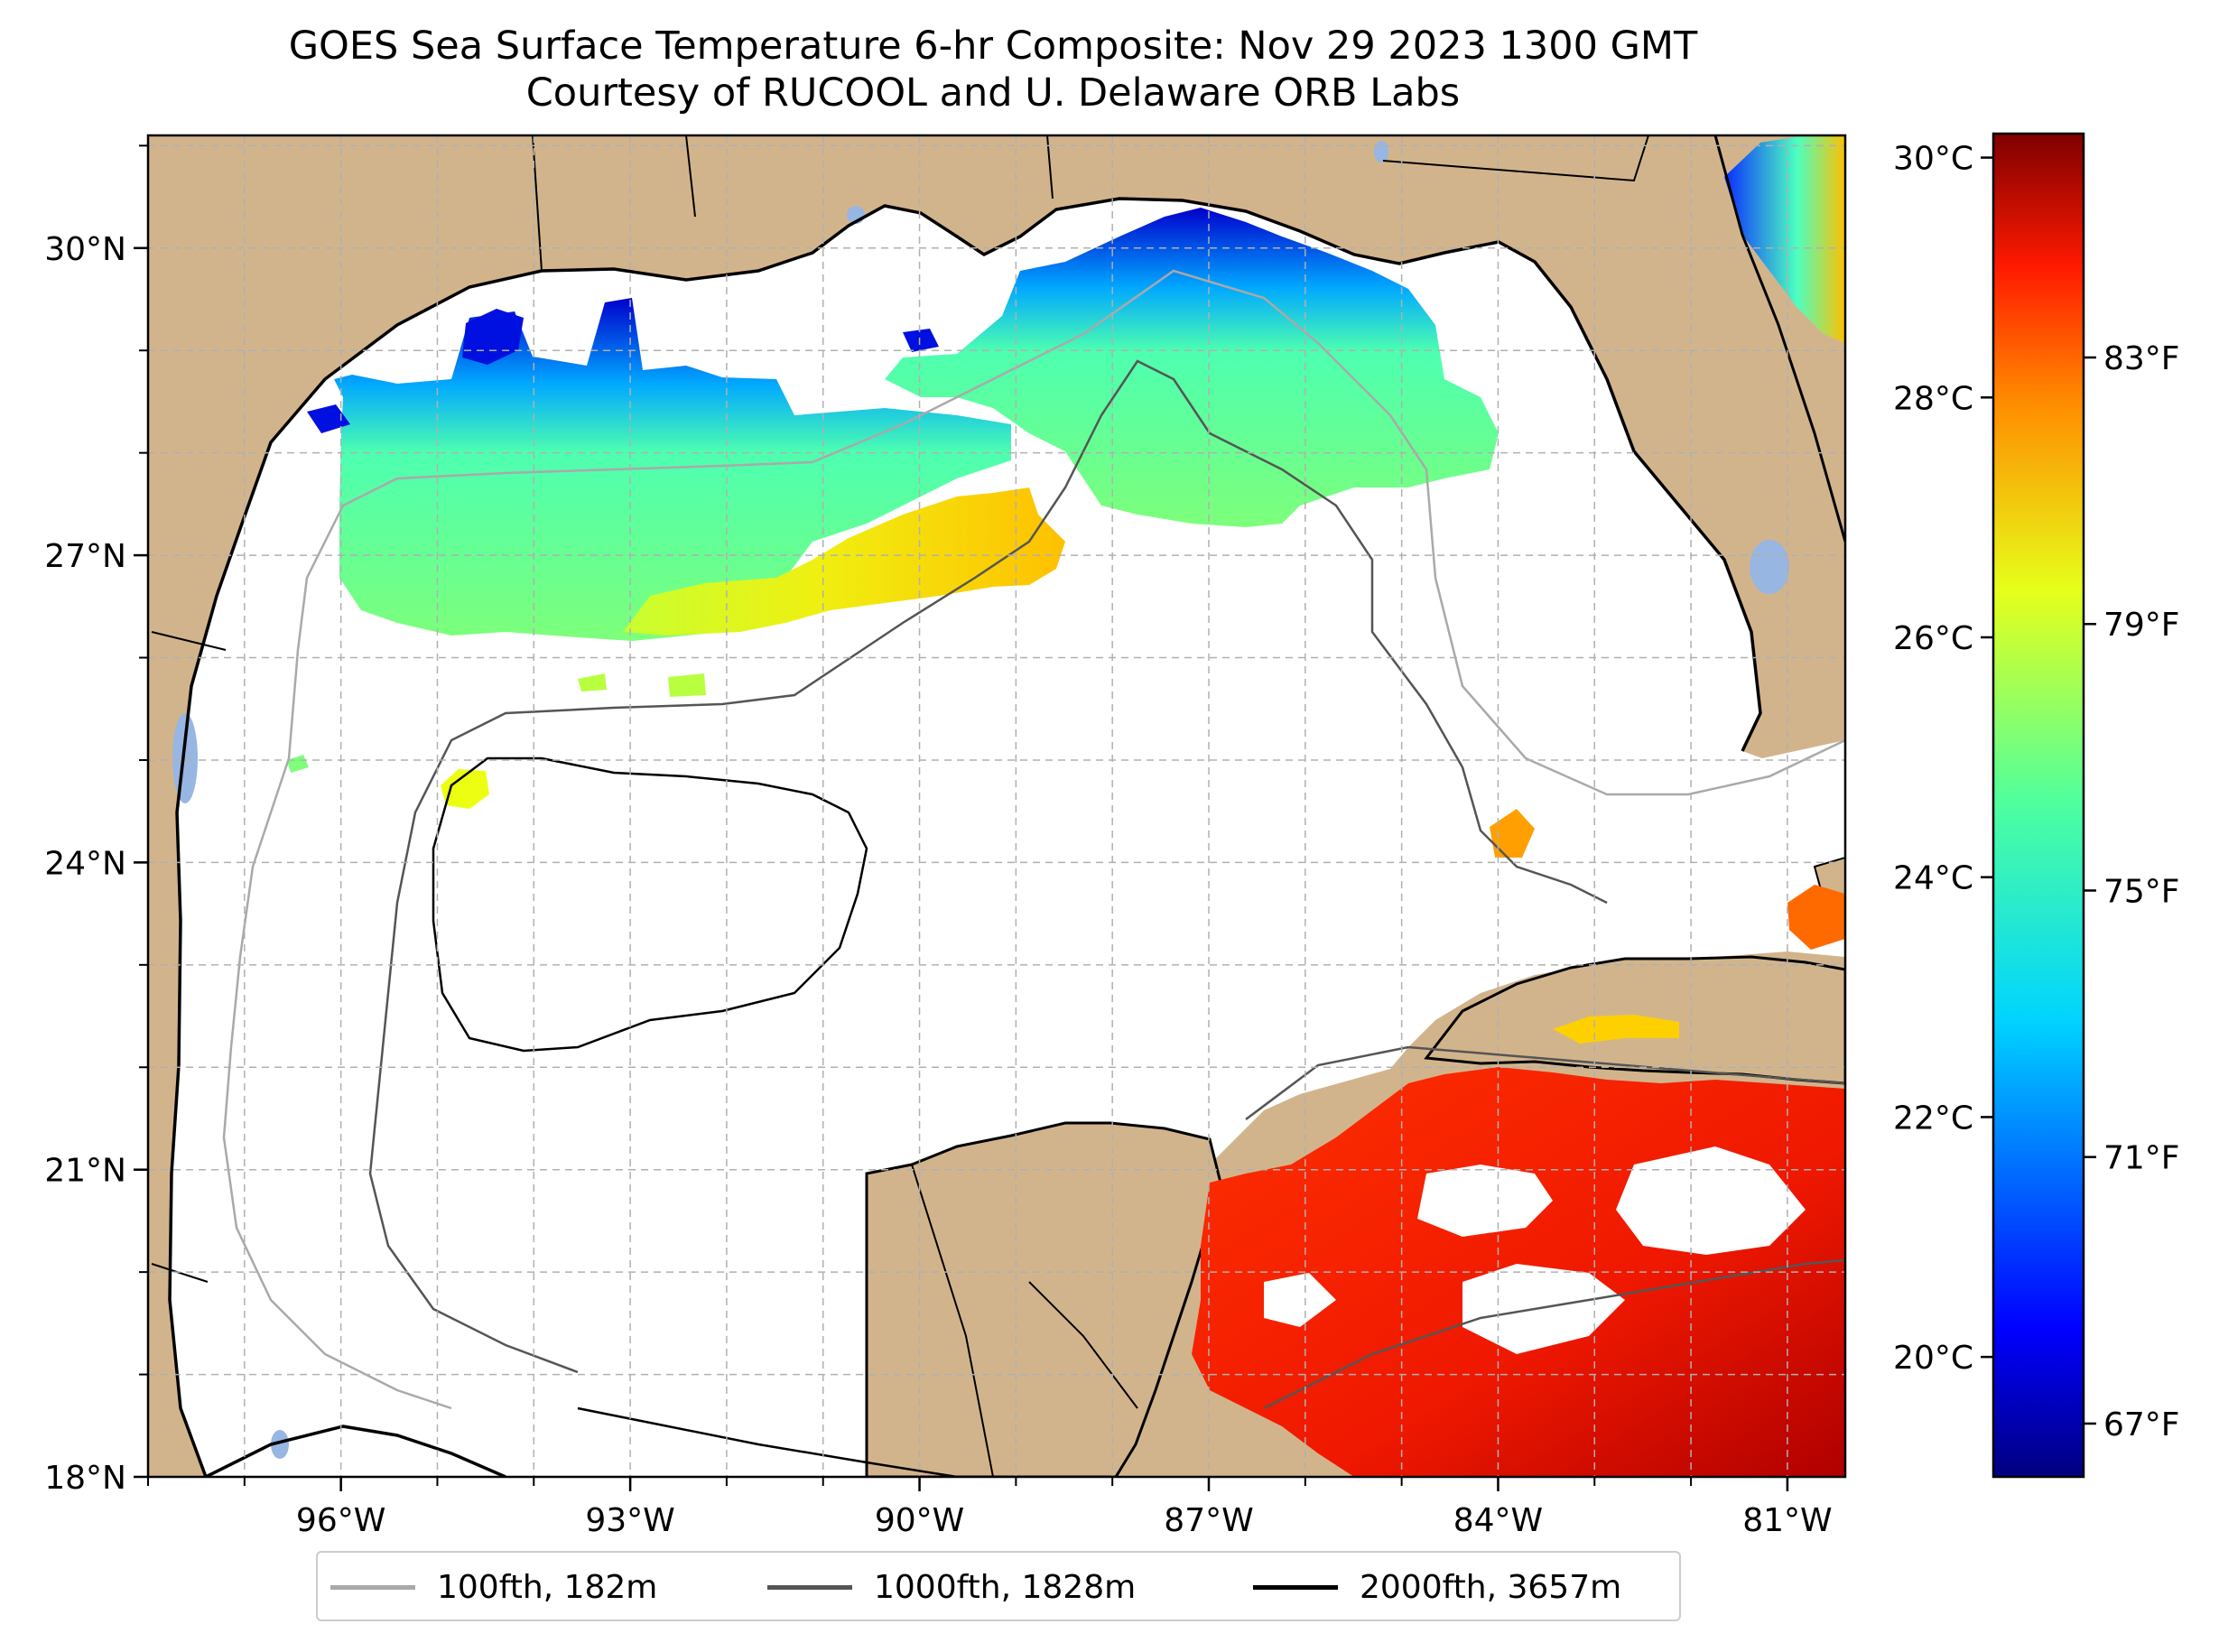 The image size is (2219, 1652). What do you see at coordinates (1295, 1587) in the screenshot?
I see `legend-line-2000fth` at bounding box center [1295, 1587].